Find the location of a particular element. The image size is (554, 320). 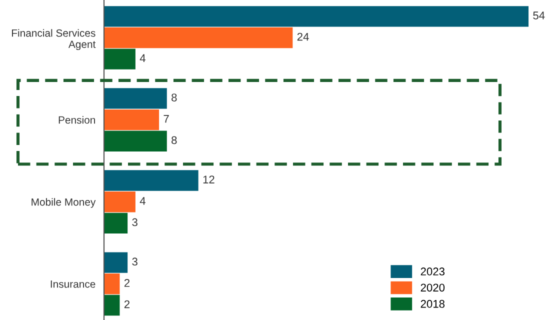

legend-label: 2020 is located at coordinates (432, 288).